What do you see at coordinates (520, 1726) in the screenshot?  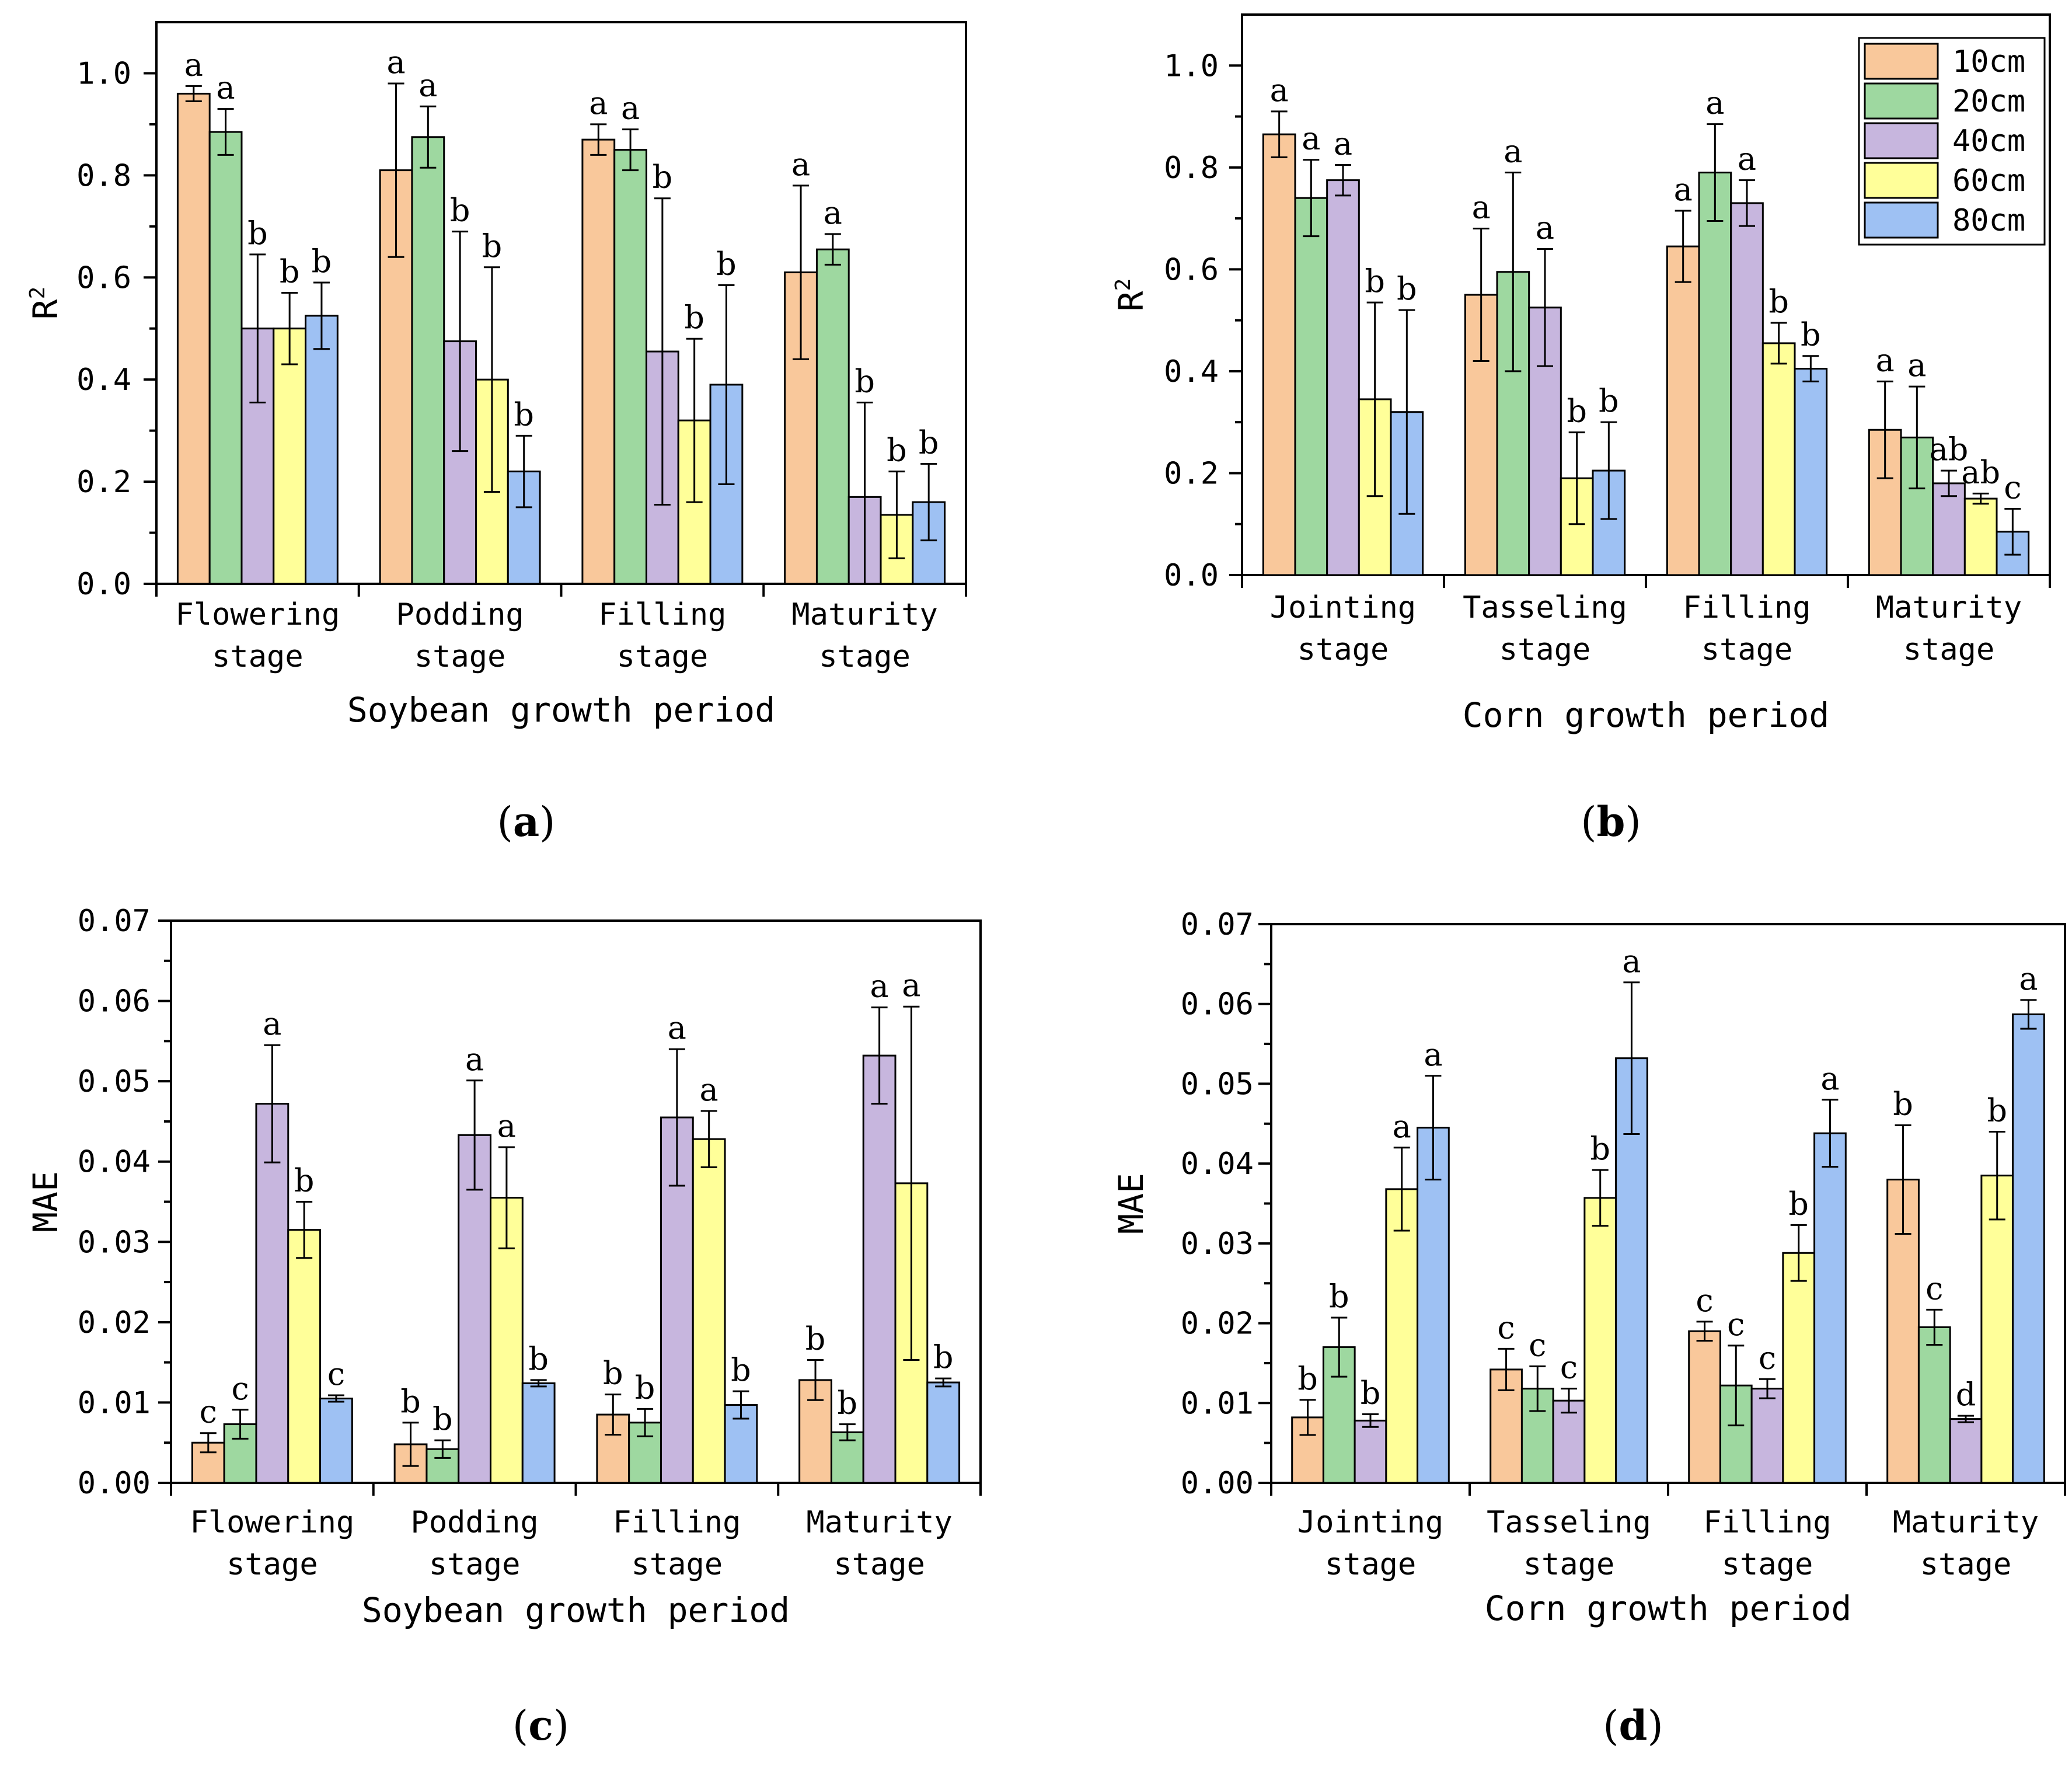 I see `panel-label-open: (` at bounding box center [520, 1726].